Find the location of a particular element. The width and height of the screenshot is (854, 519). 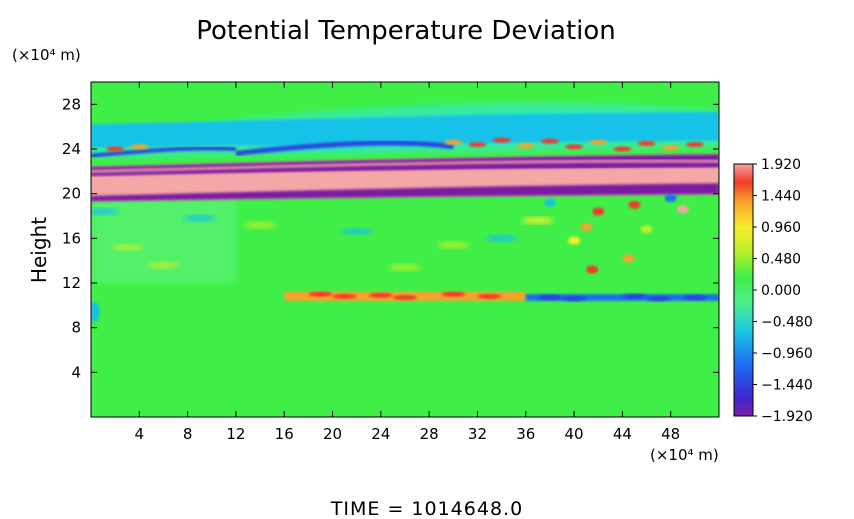

x-tick-label: 12 is located at coordinates (235, 434).